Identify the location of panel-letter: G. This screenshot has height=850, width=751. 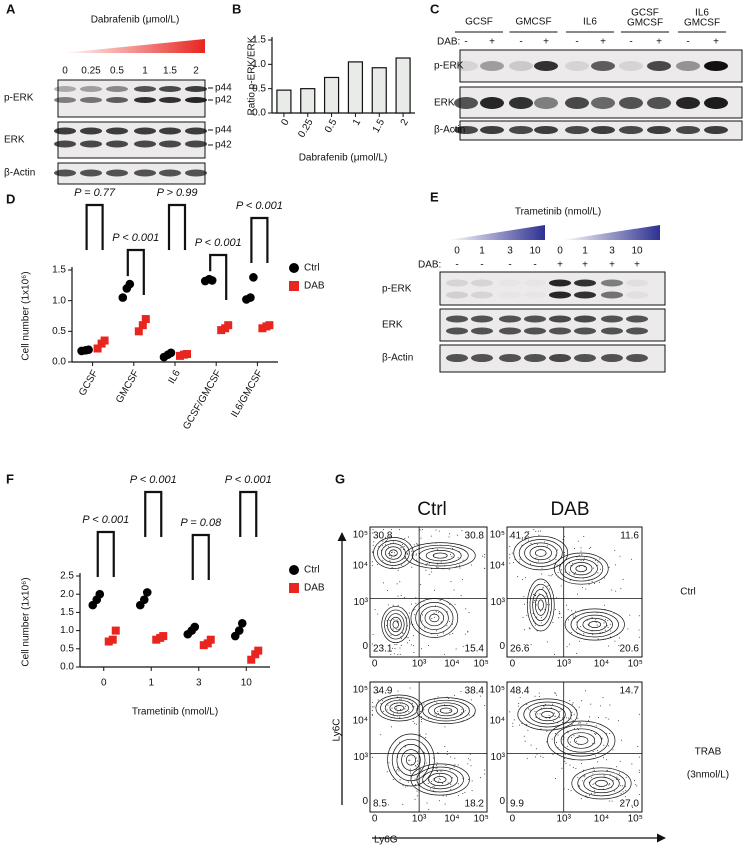
(340, 478).